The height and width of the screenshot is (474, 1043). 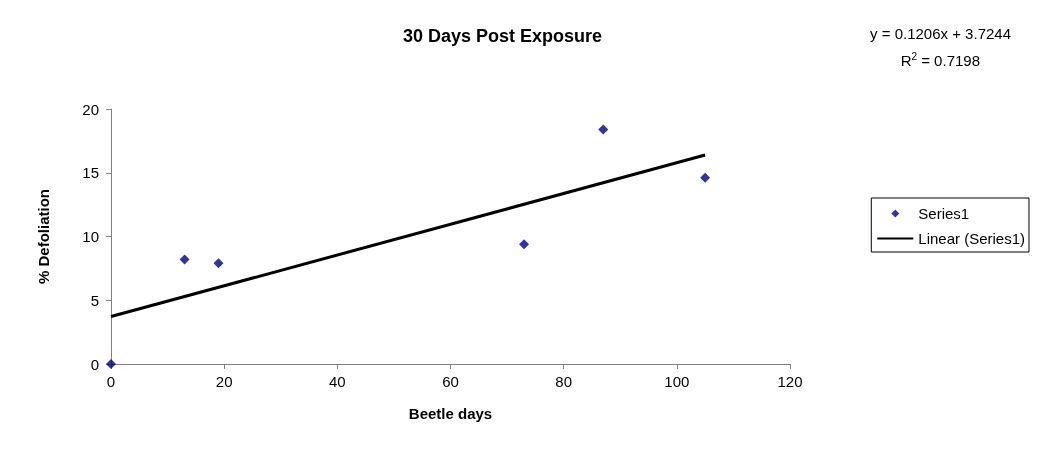 What do you see at coordinates (90, 173) in the screenshot?
I see `y-tick-label: 15` at bounding box center [90, 173].